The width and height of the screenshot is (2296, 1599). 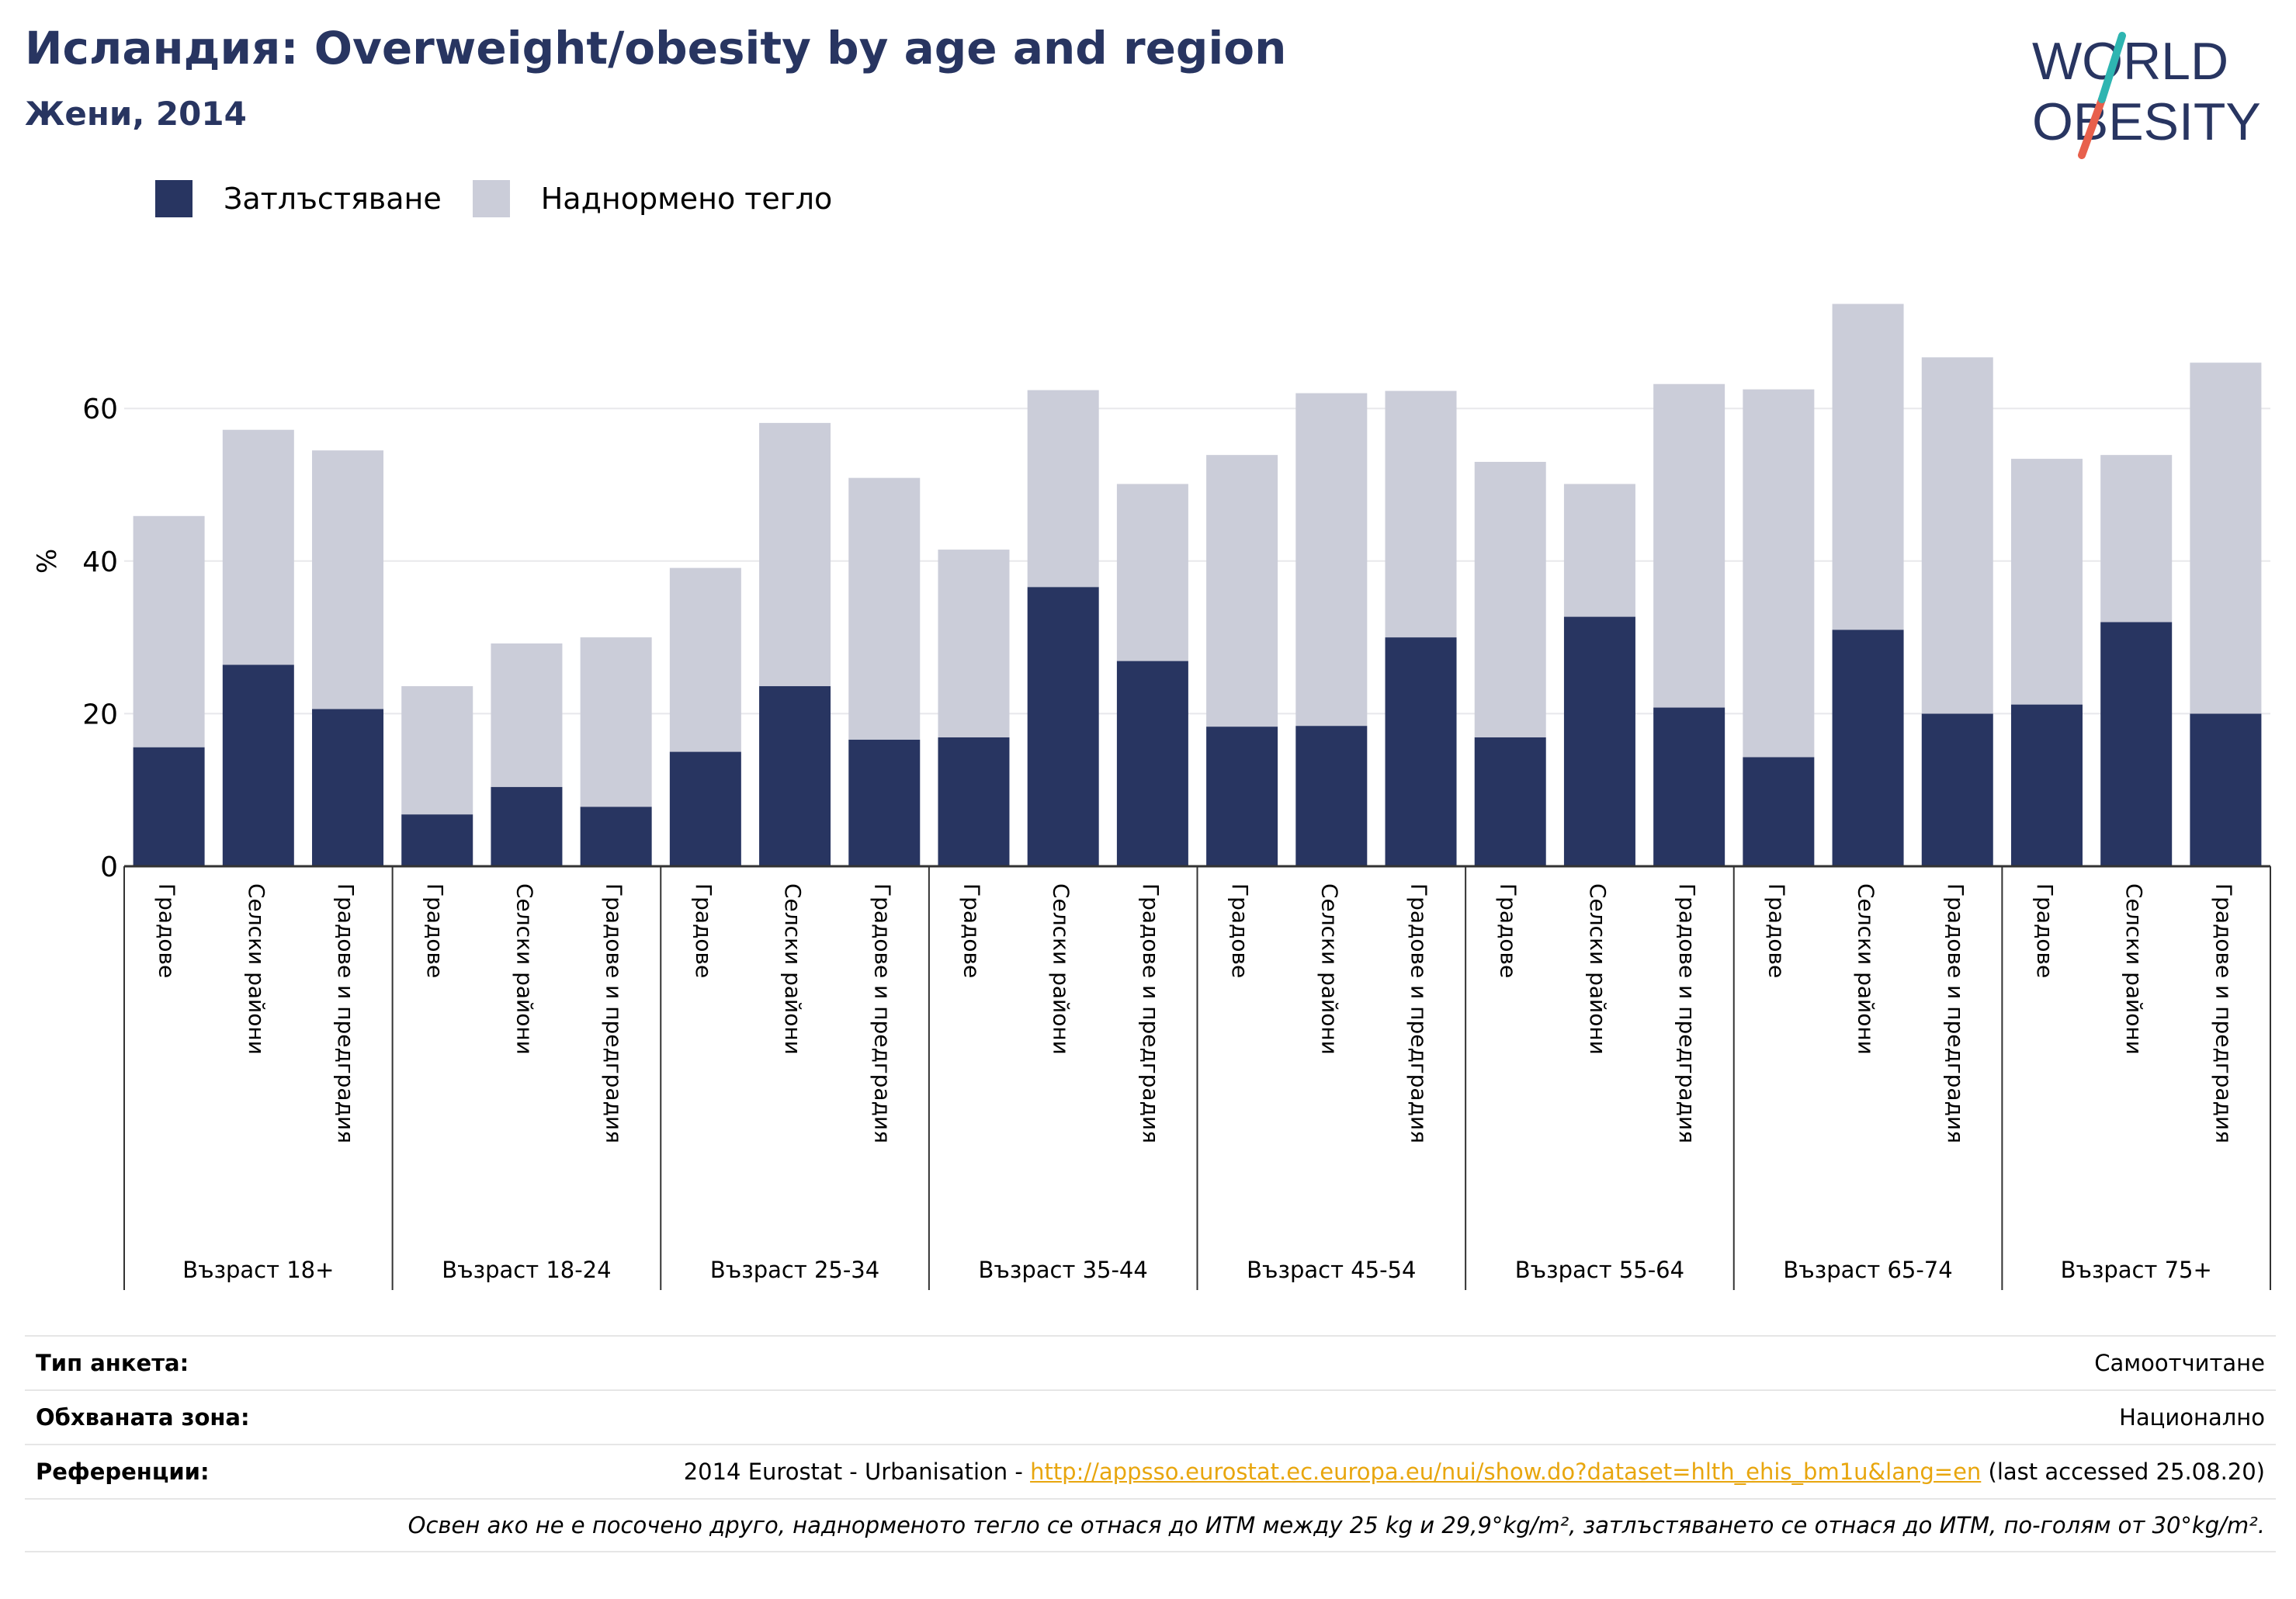 I want to click on survey-type-label: Тип анкета:, so click(x=112, y=1363).